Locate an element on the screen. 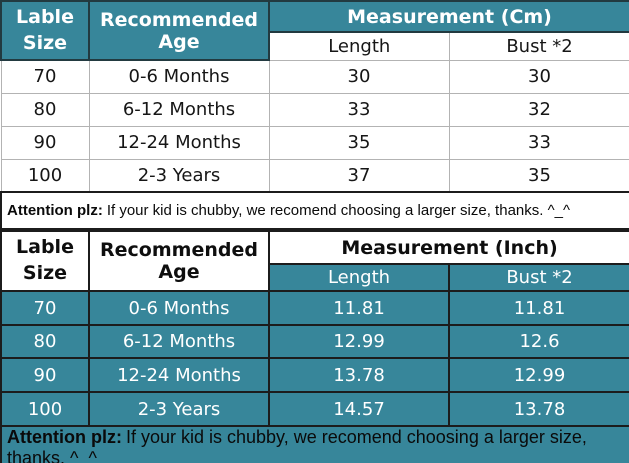 This screenshot has width=629, height=463. inch-row-70: 70 0-6 Months 11.81 11.81 is located at coordinates (314, 308).